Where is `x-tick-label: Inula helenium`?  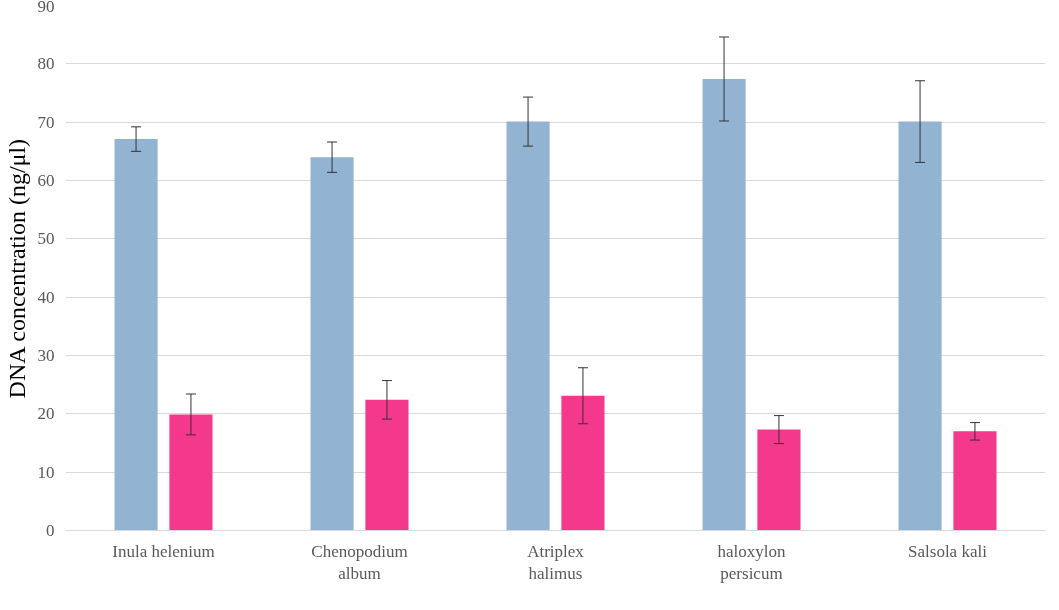
x-tick-label: Inula helenium is located at coordinates (163, 551).